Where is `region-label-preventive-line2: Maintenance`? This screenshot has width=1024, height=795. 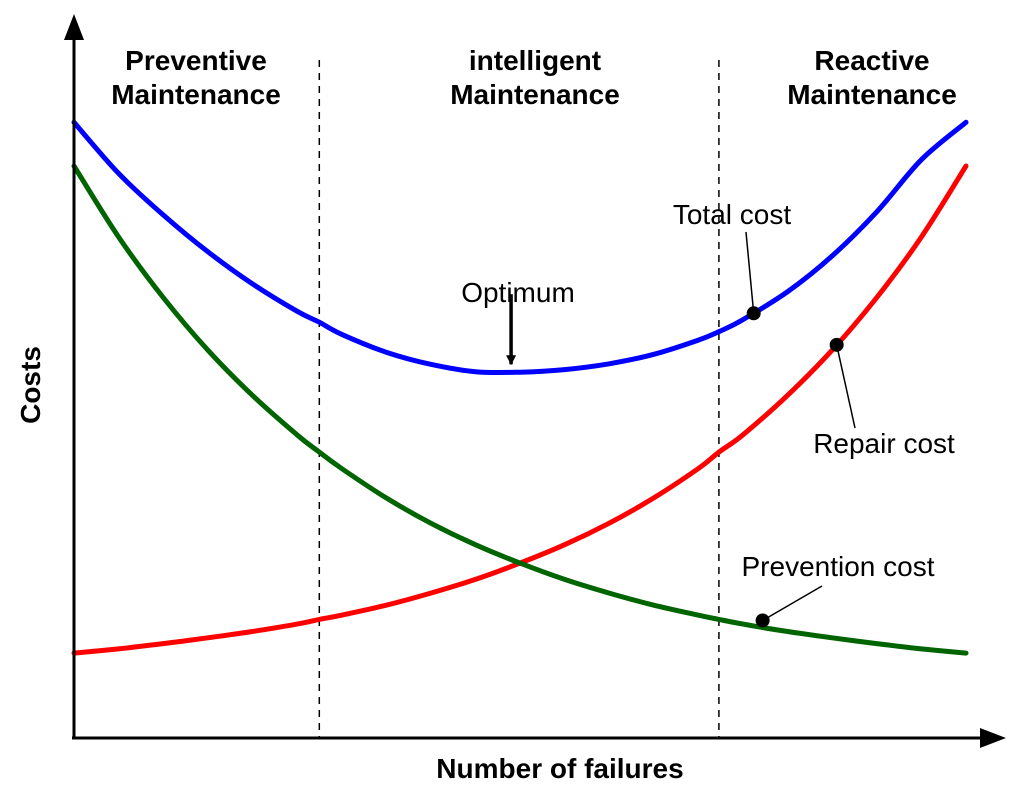 region-label-preventive-line2: Maintenance is located at coordinates (196, 94).